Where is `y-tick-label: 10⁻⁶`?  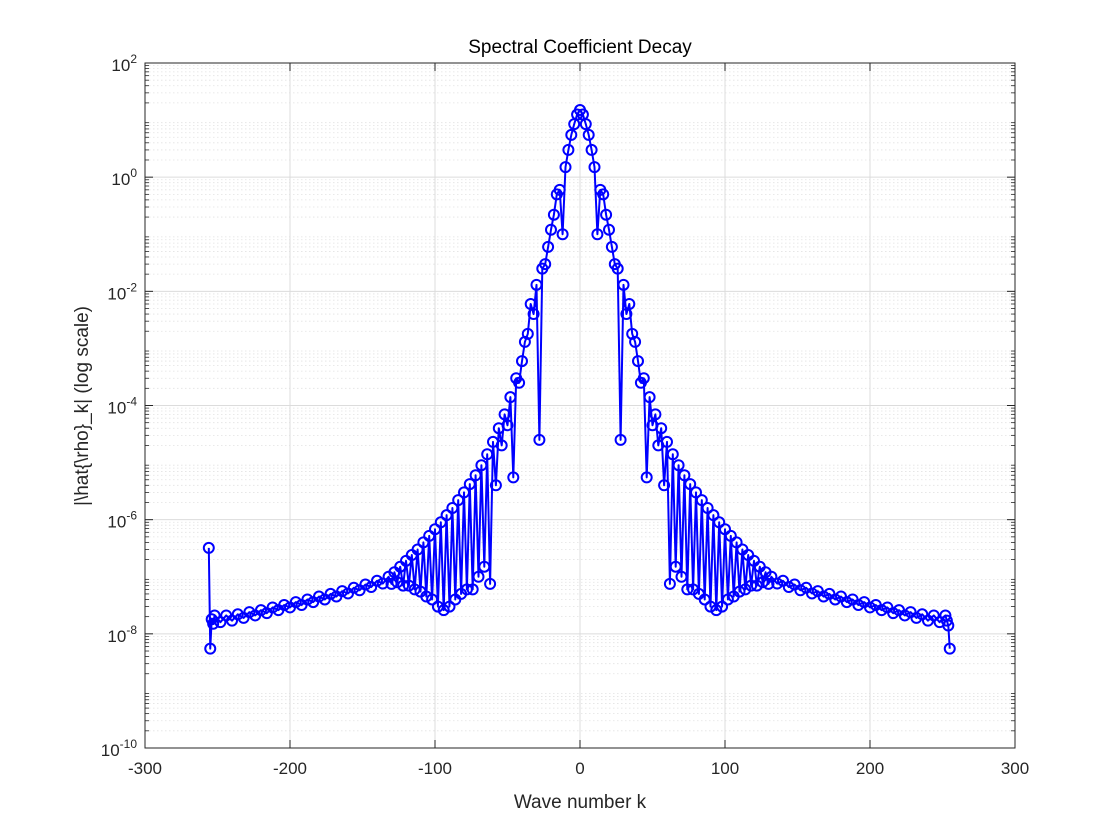
y-tick-label: 10⁻⁶ is located at coordinates (122, 520).